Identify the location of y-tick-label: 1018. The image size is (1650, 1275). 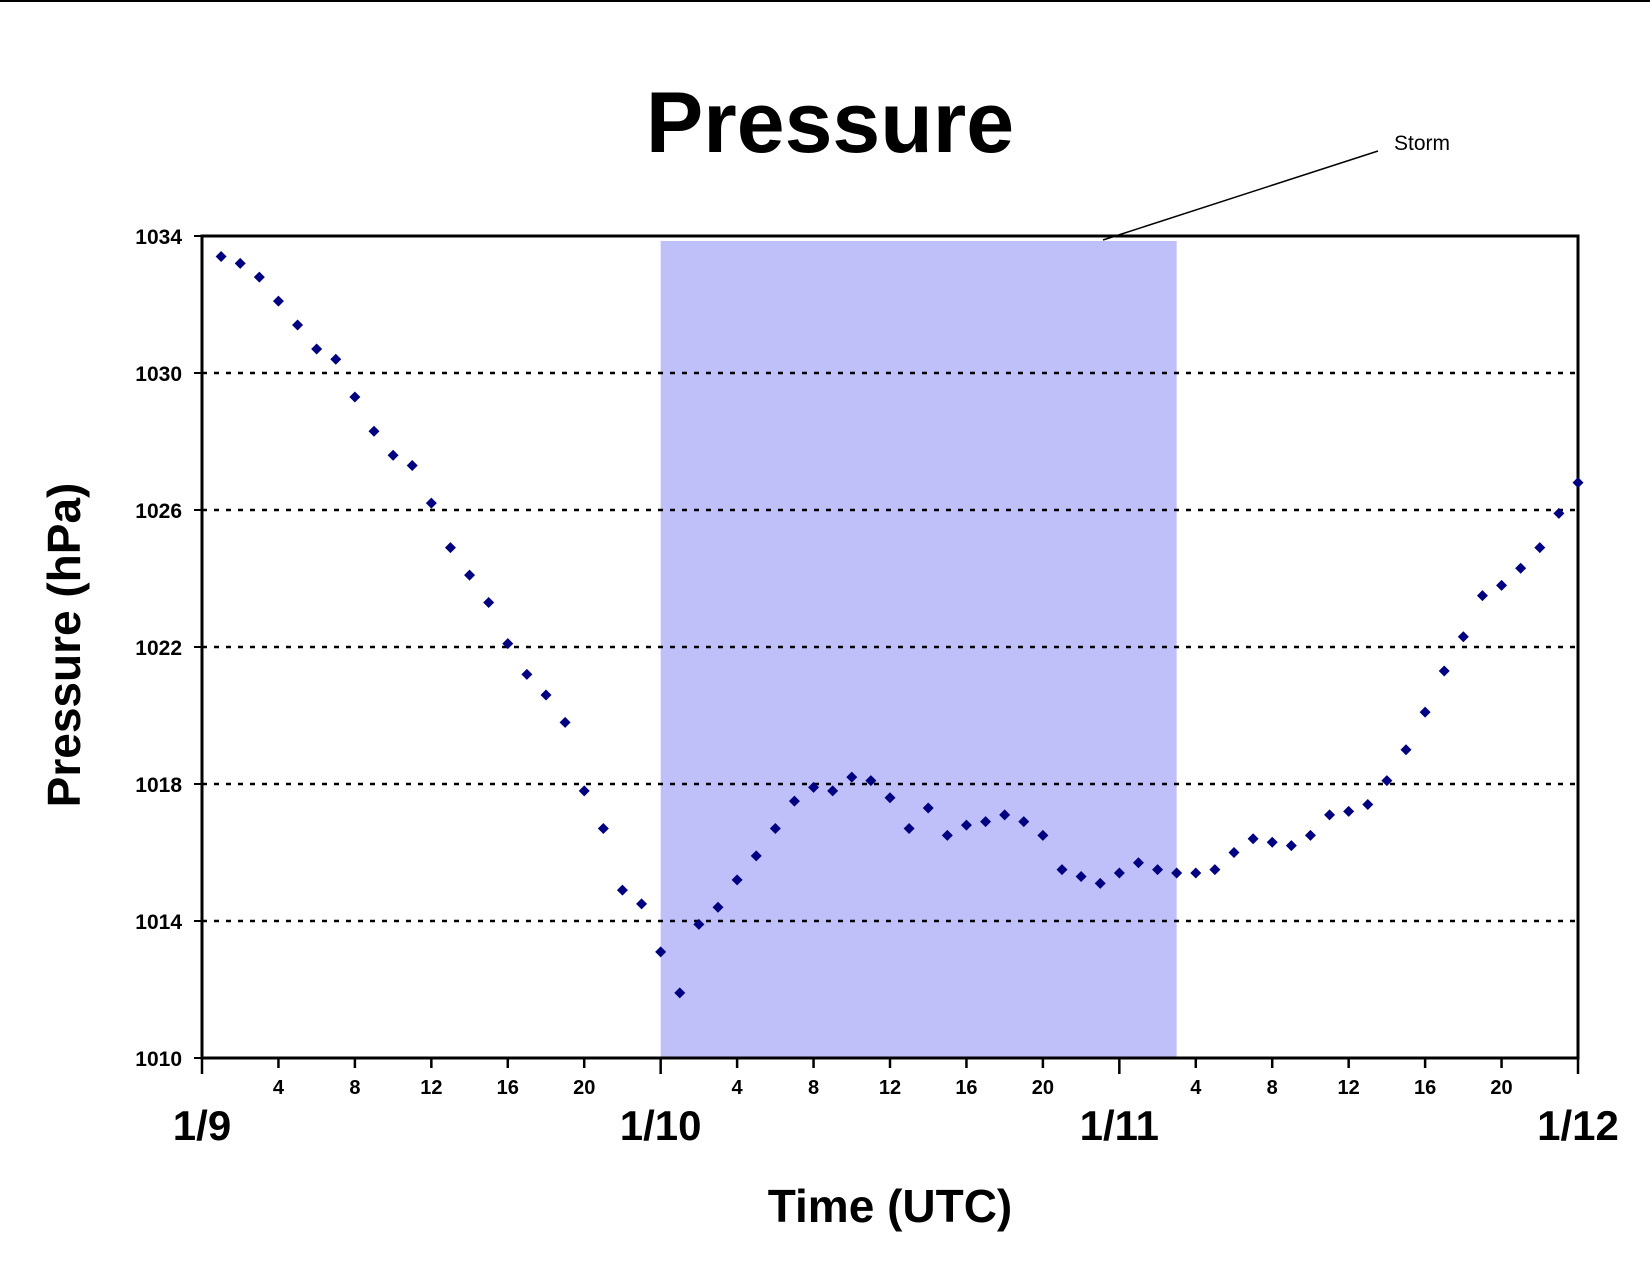
(158, 785).